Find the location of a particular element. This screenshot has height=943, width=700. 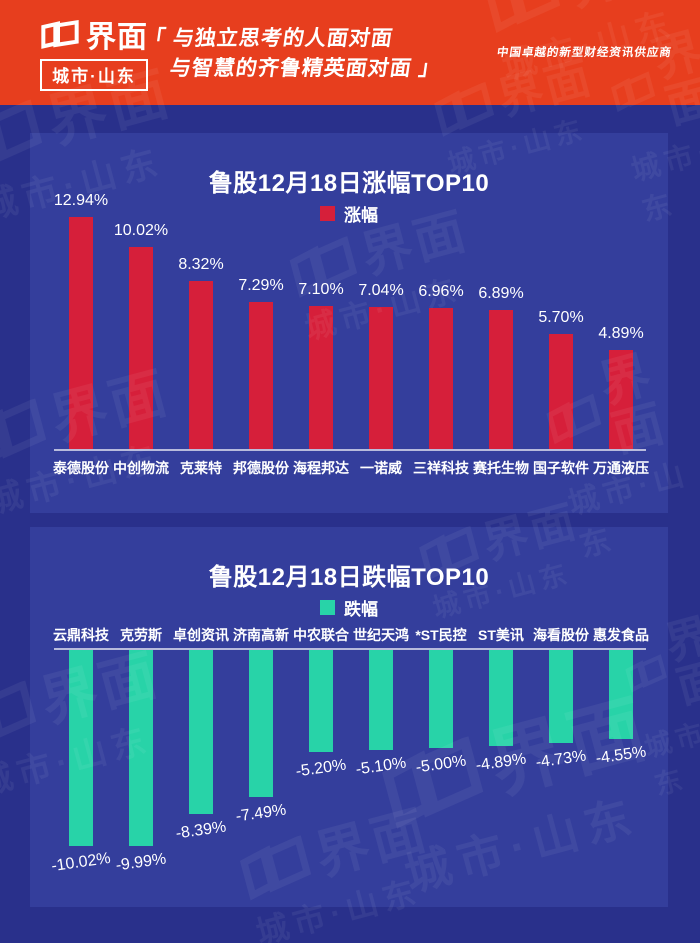

bar-value-label: 6.89% is located at coordinates (501, 293).